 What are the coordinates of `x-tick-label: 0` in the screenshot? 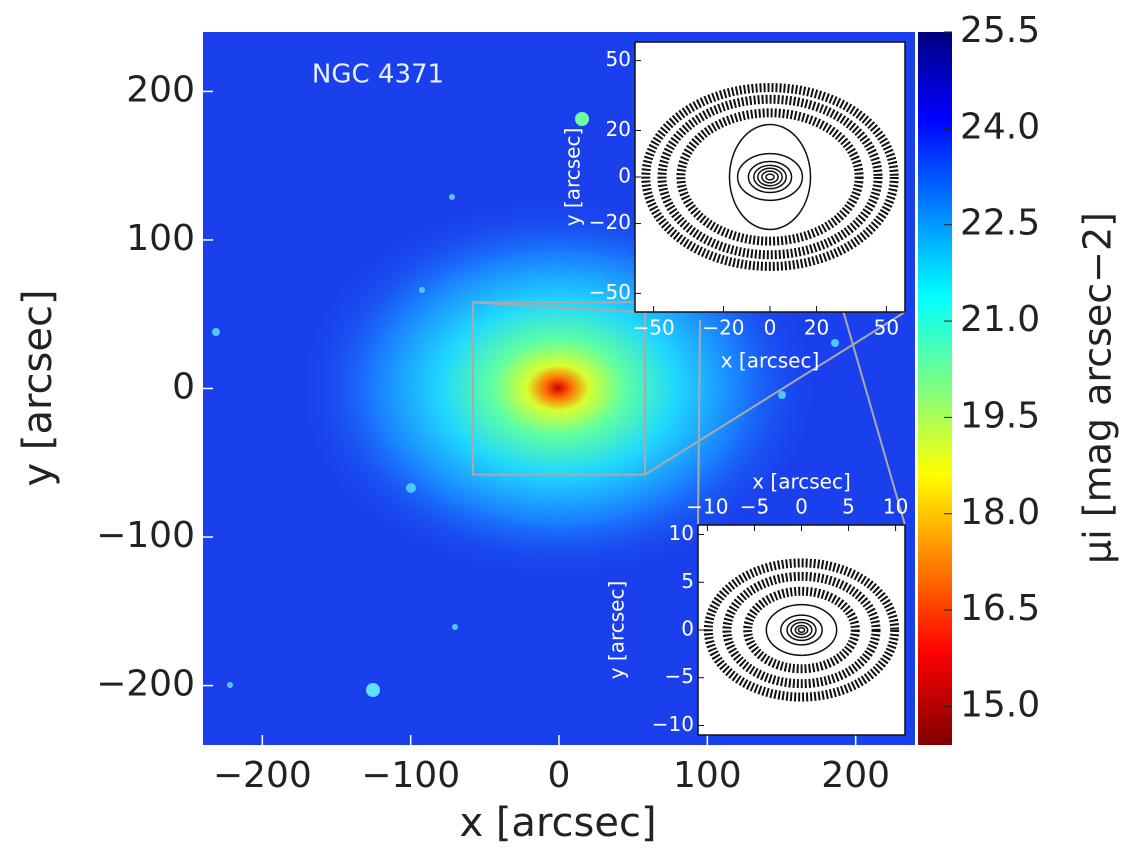 It's located at (559, 775).